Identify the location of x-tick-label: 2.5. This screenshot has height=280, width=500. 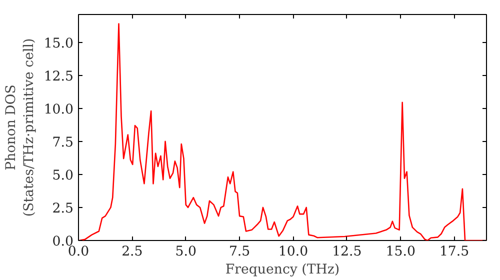
(132, 252).